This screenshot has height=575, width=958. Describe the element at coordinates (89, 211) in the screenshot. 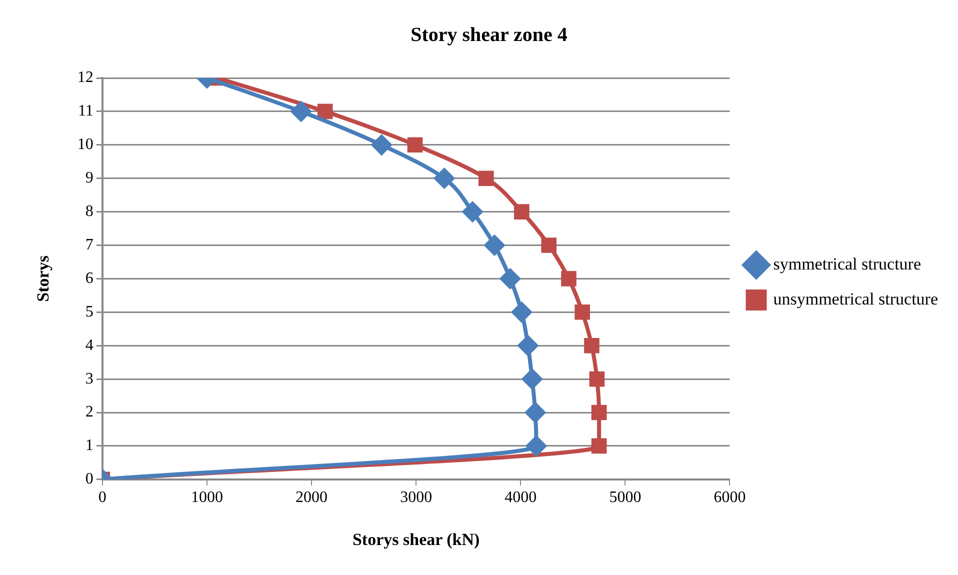

I see `y-tick-label: 8` at that location.